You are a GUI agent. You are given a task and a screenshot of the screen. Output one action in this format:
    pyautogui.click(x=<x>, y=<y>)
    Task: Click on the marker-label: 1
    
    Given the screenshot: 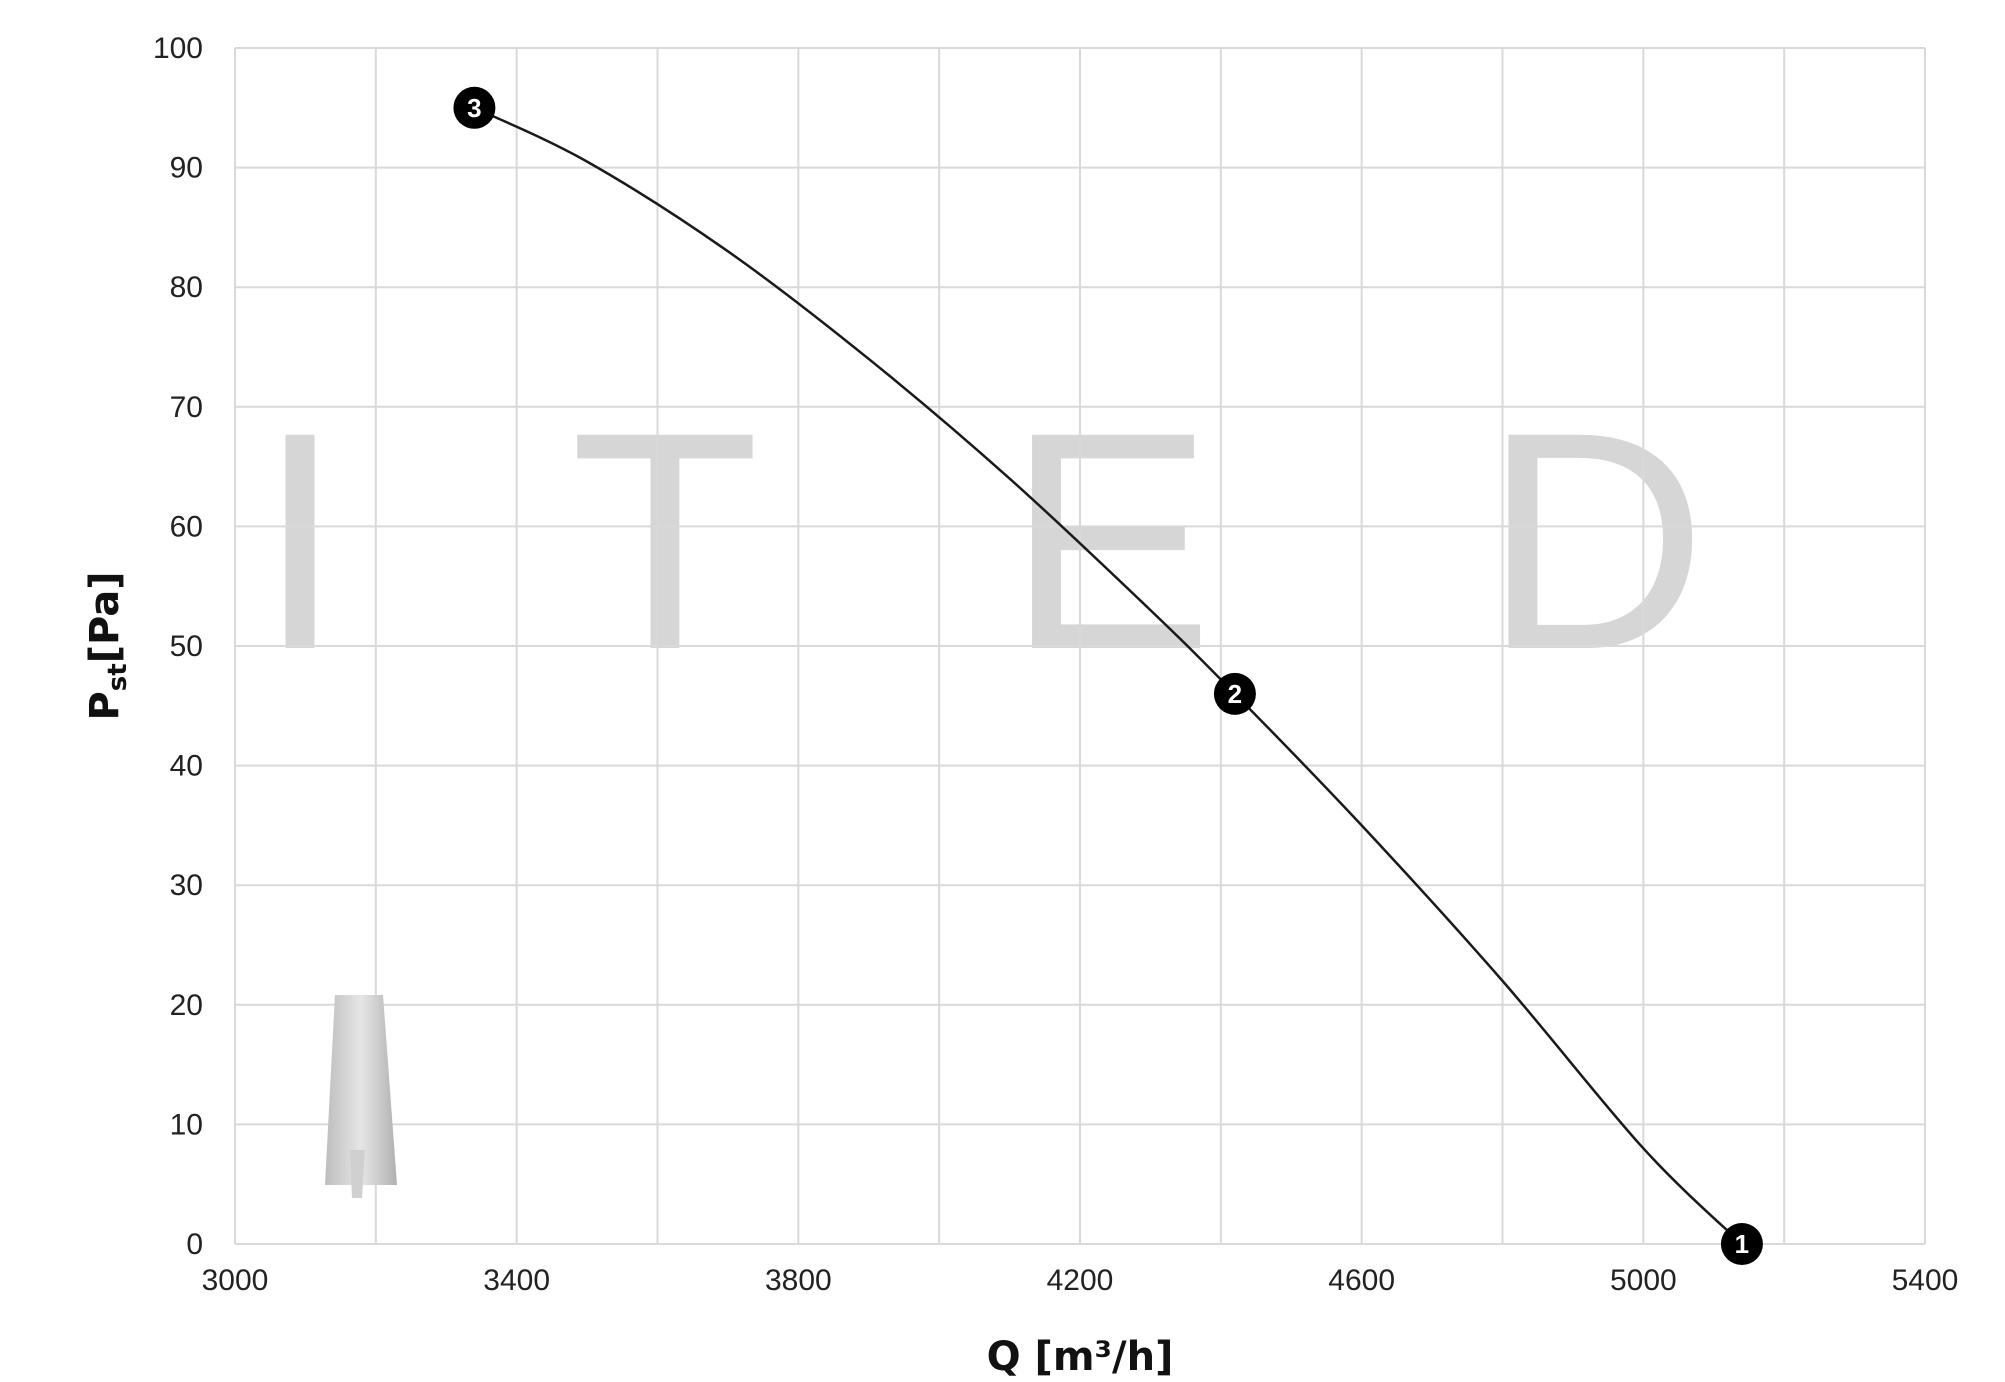 What is the action you would take?
    pyautogui.click(x=1742, y=1244)
    